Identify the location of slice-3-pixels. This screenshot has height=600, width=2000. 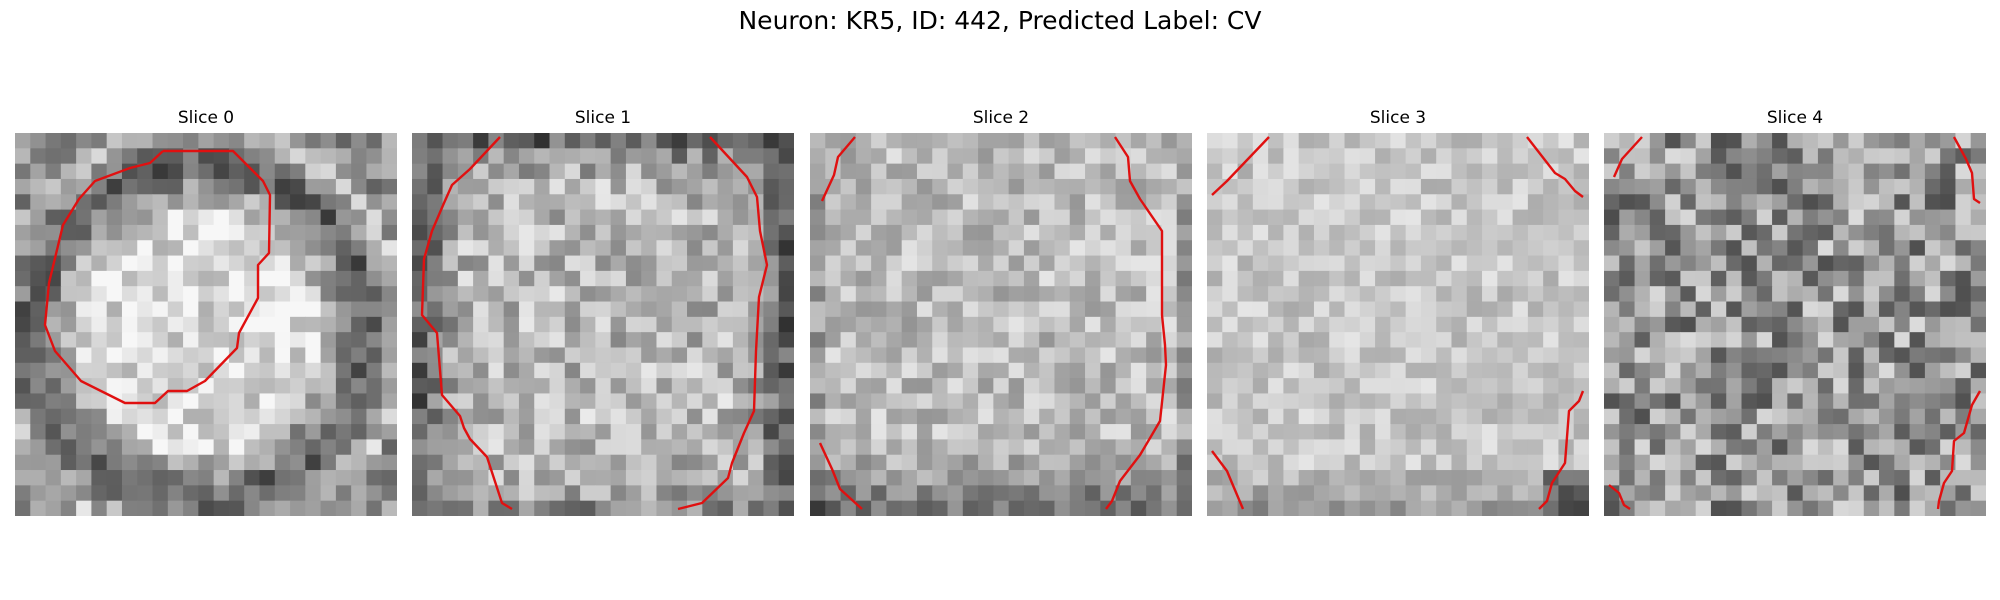
(1398, 324).